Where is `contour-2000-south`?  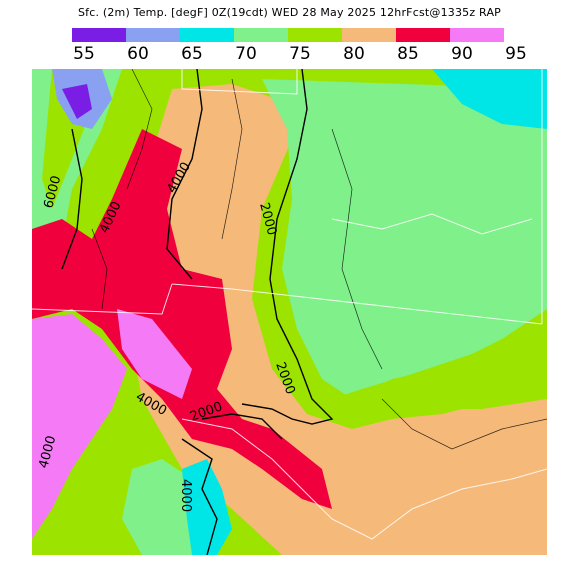
contour-2000-south is located at coordinates (242, 426).